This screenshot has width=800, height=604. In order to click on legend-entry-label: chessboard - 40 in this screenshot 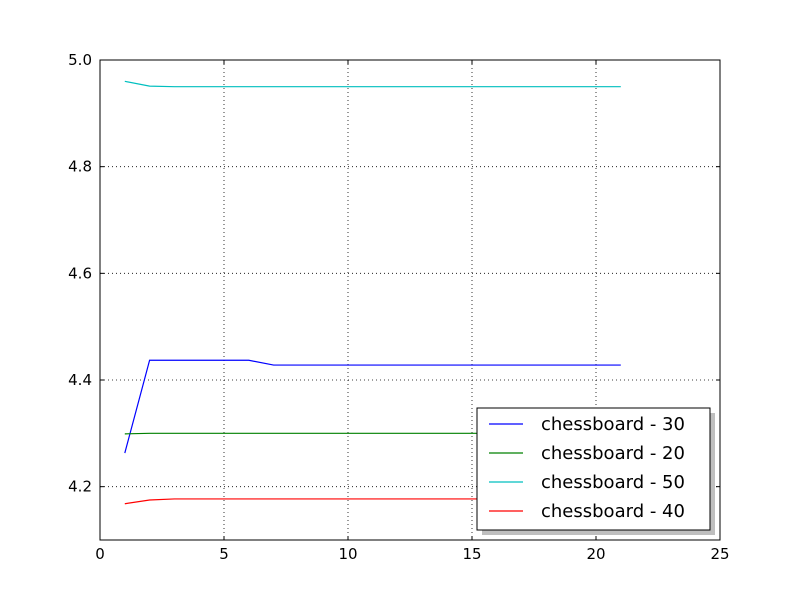, I will do `click(613, 511)`.